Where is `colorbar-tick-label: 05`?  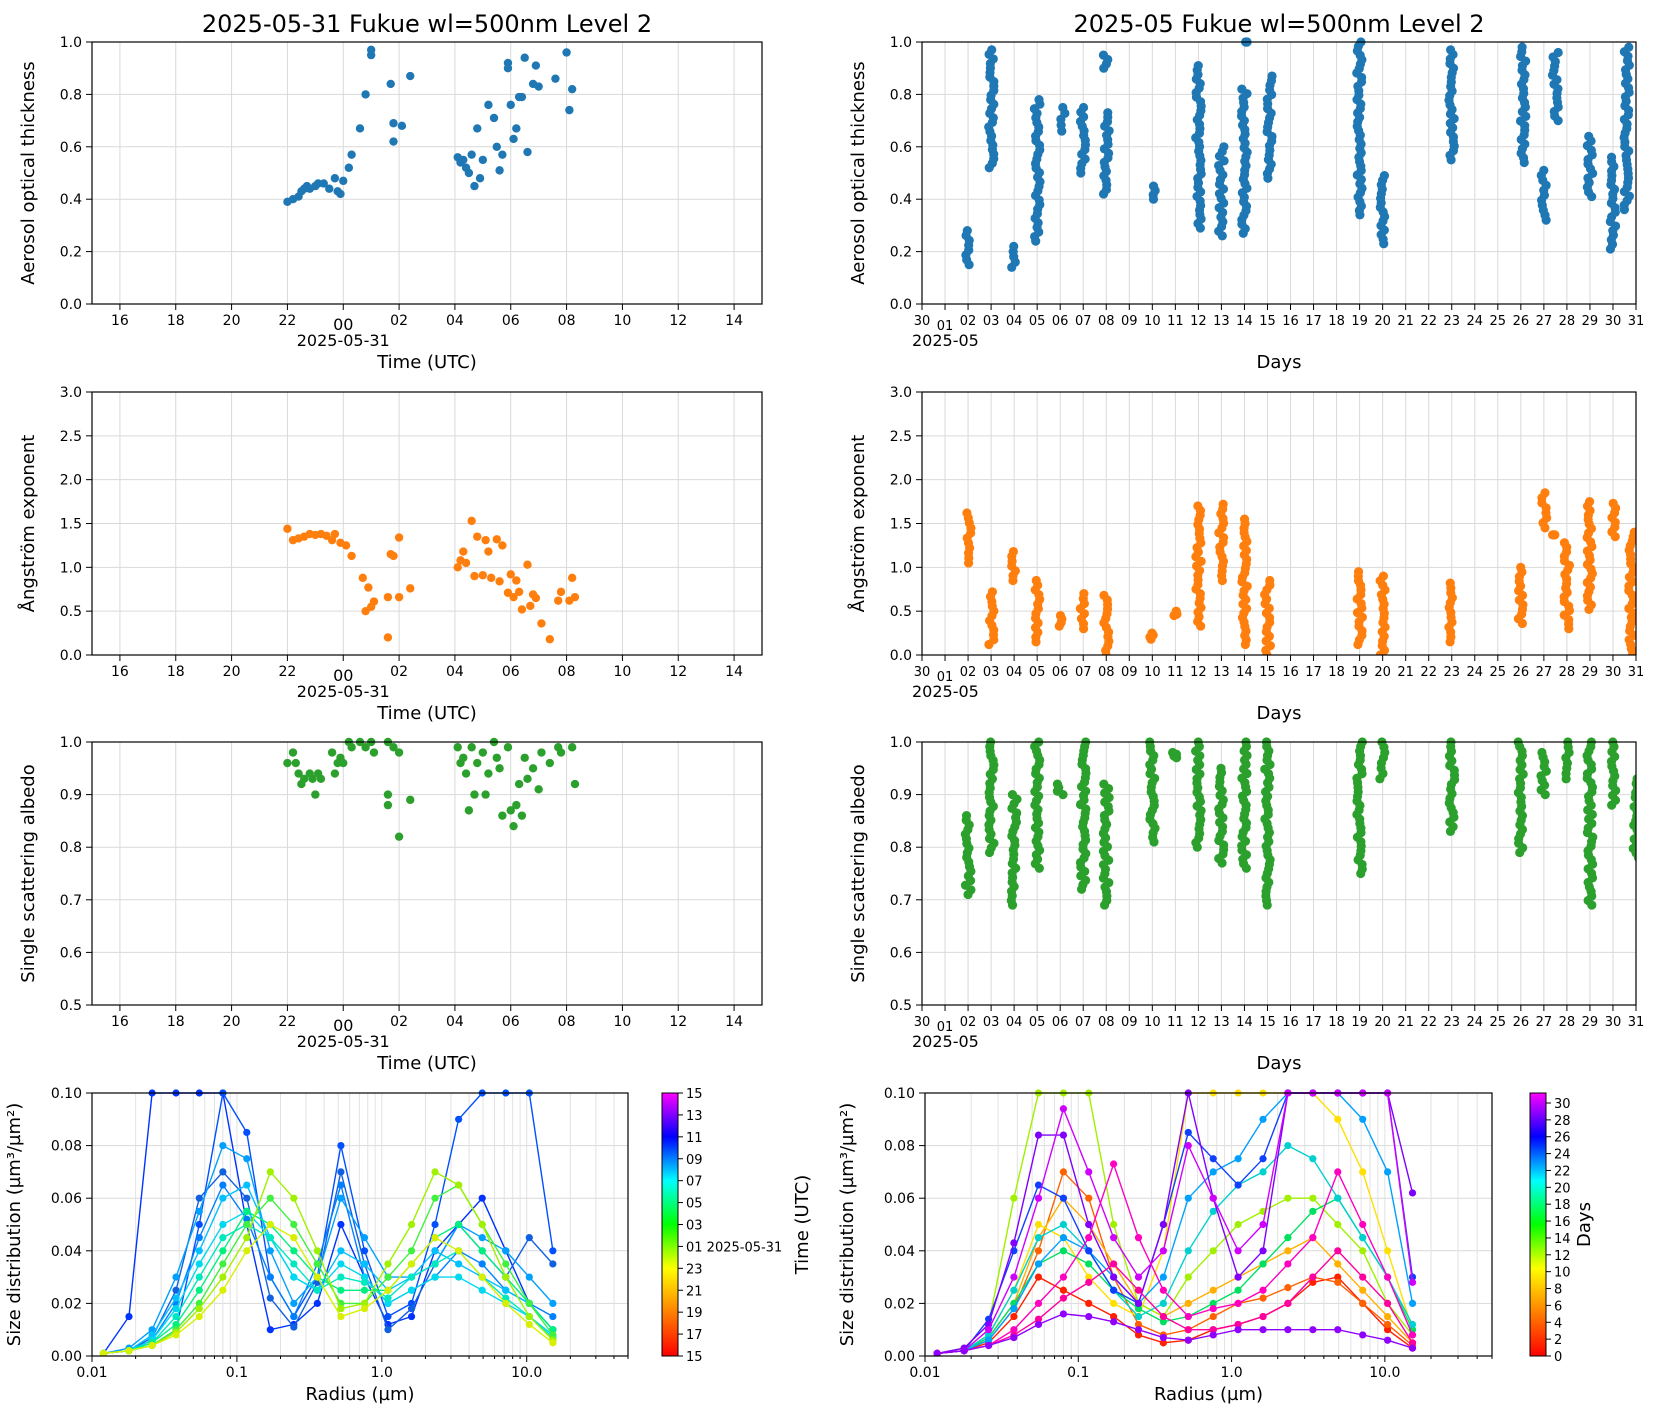
colorbar-tick-label: 05 is located at coordinates (694, 1204).